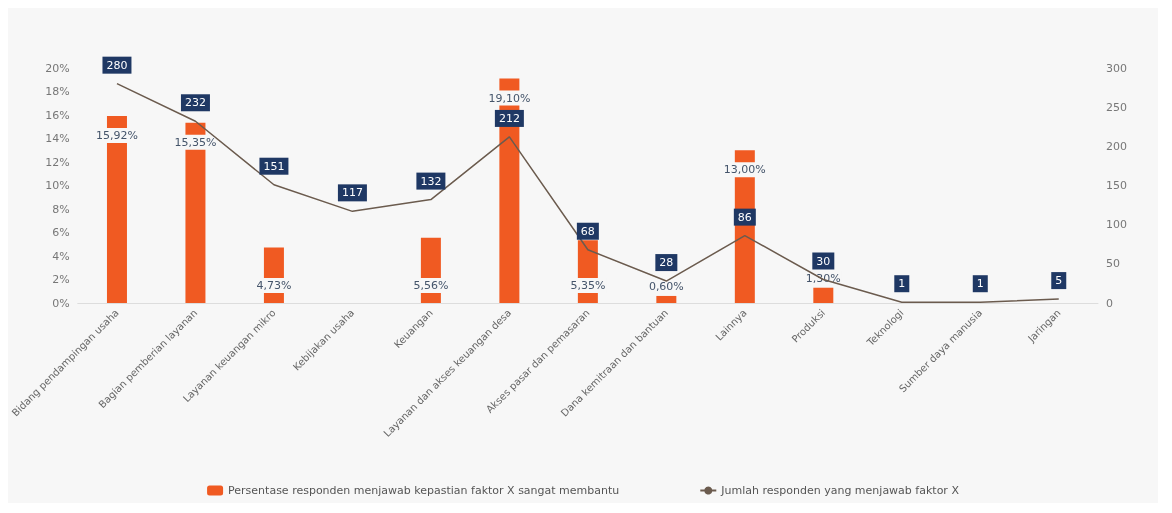 Image resolution: width=1172 pixels, height=513 pixels. I want to click on y-tick-label: 16%, so click(57, 115).